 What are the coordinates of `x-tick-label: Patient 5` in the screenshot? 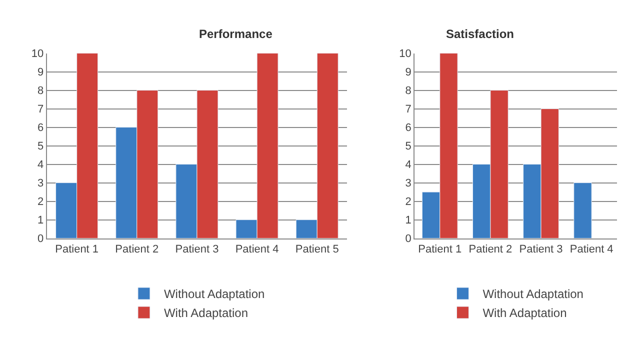 It's located at (317, 250).